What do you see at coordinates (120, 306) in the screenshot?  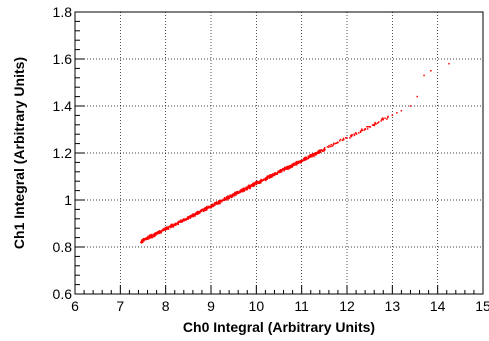 I see `x-tick-label: 7` at bounding box center [120, 306].